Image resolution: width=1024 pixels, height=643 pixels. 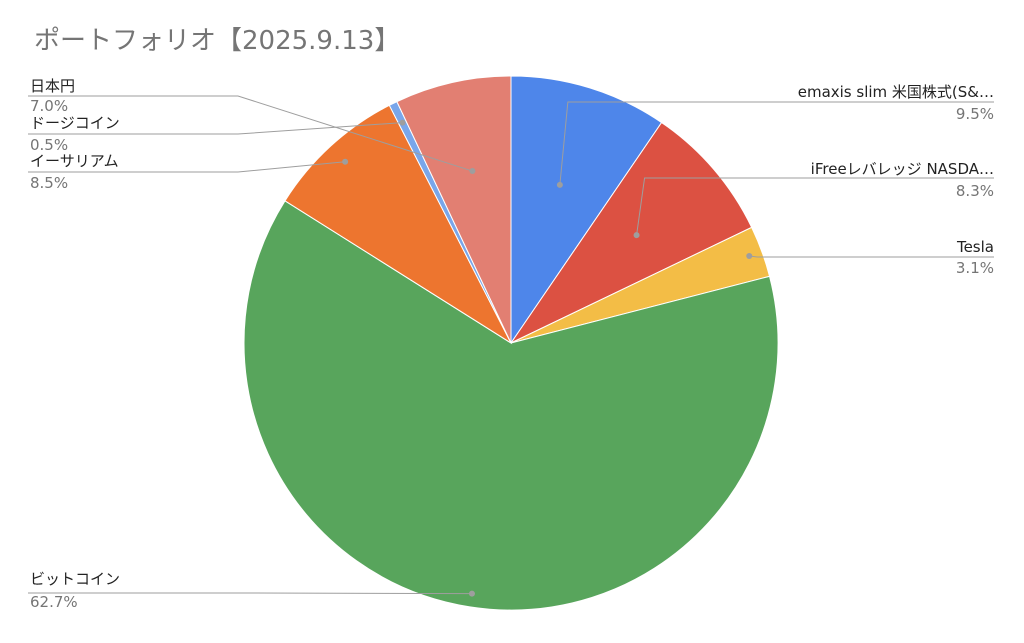 What do you see at coordinates (74, 161) in the screenshot?
I see `slice-label-4: イーサリアム` at bounding box center [74, 161].